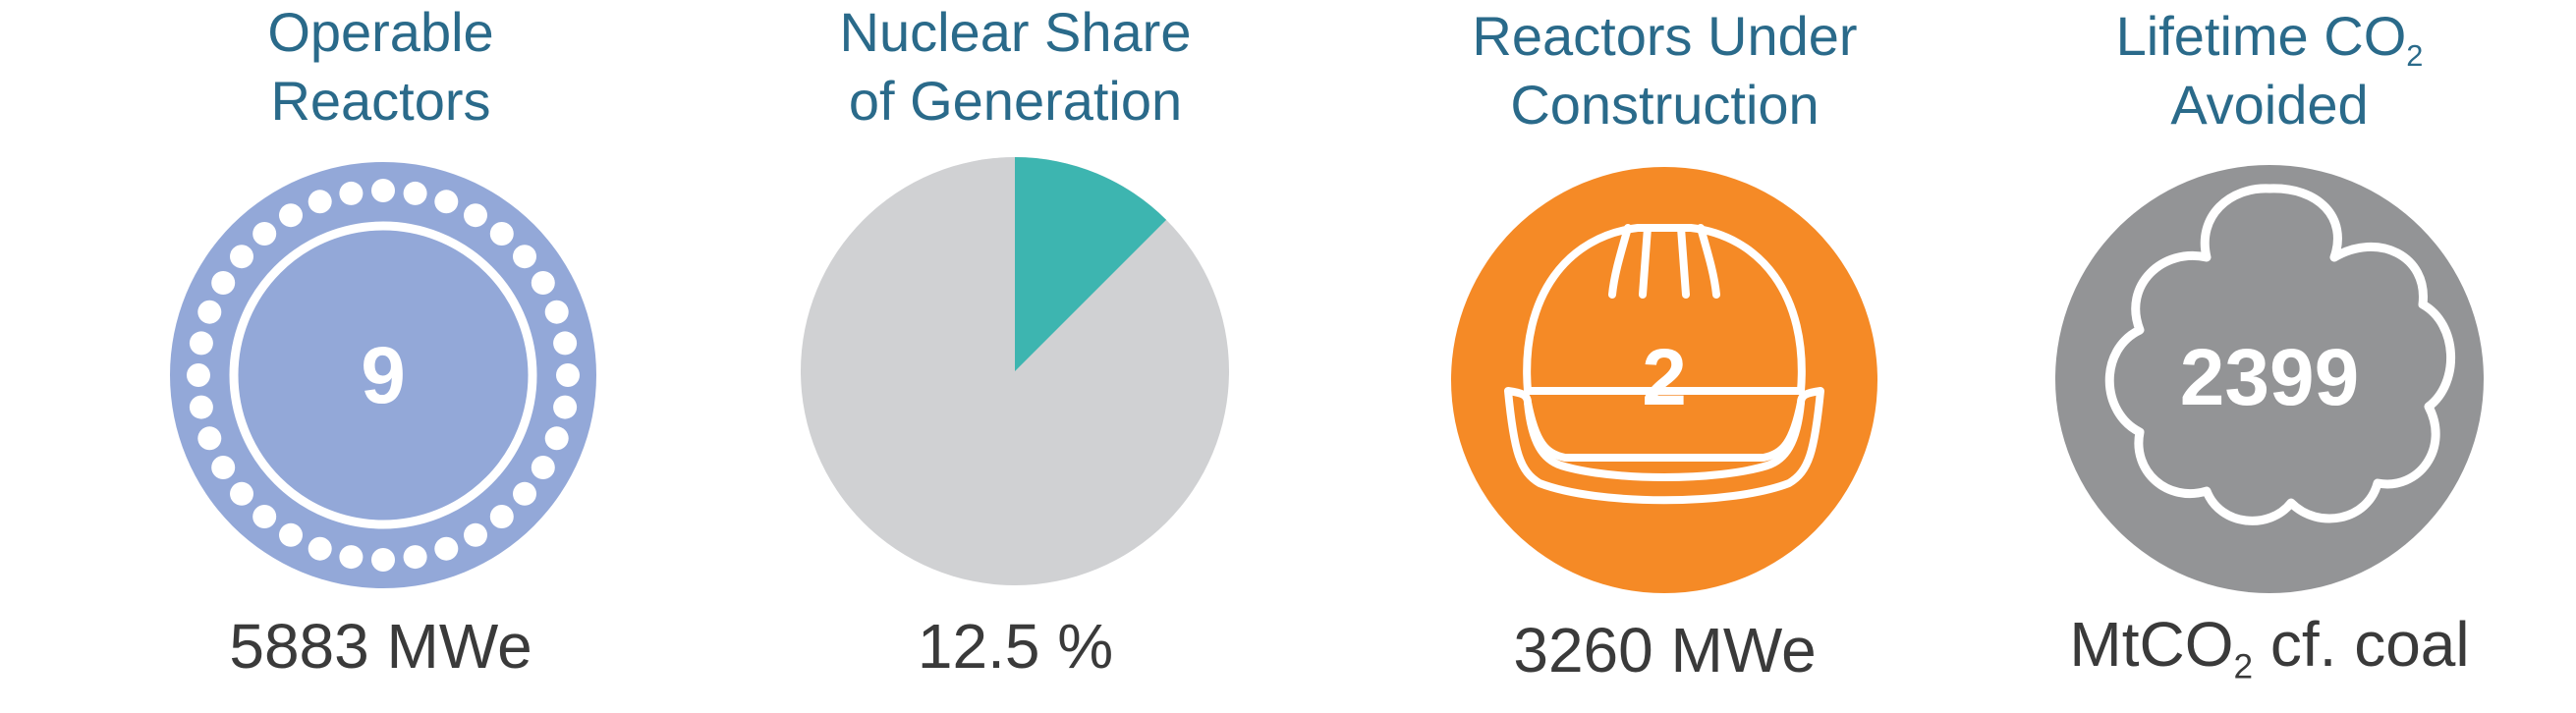  I want to click on stat-footer: 3260 MWe, so click(1665, 650).